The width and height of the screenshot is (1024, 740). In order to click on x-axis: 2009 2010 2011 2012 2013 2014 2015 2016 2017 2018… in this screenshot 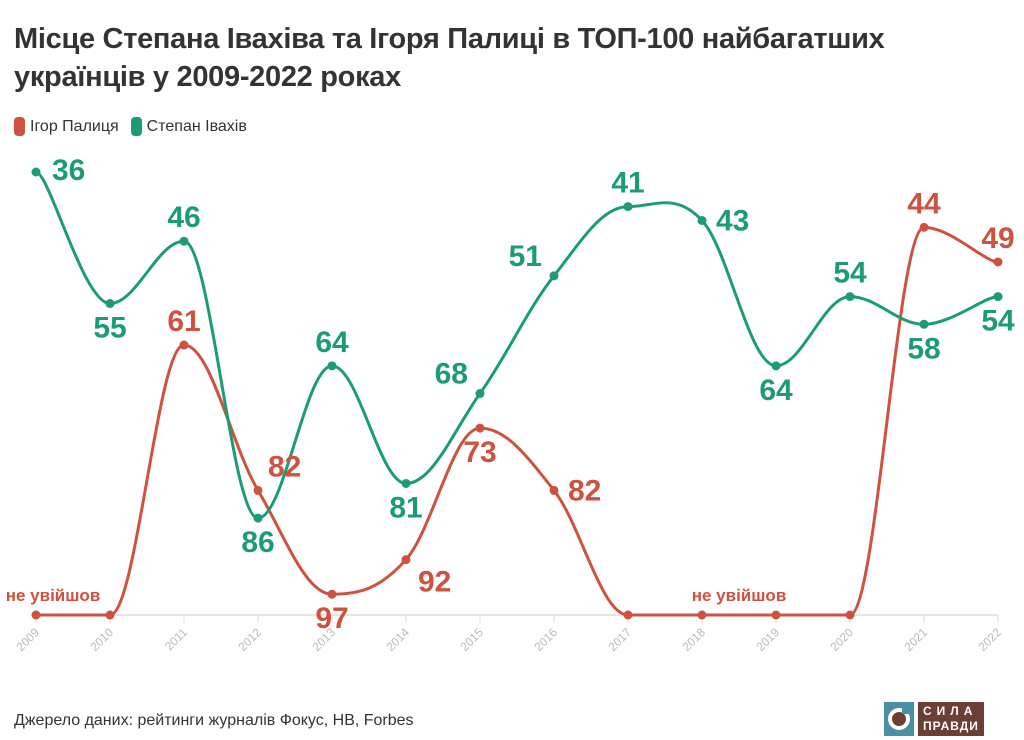, I will do `click(508, 634)`.